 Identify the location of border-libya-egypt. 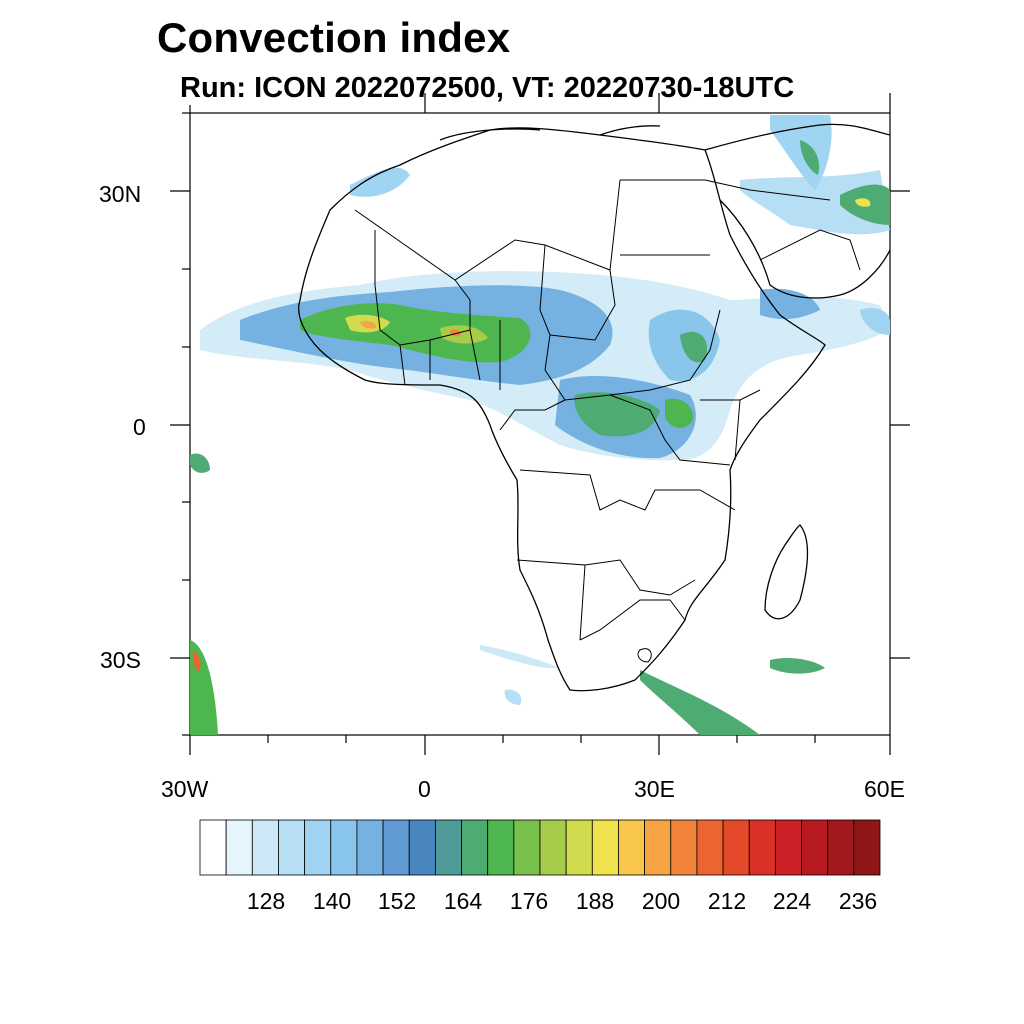
(665, 217).